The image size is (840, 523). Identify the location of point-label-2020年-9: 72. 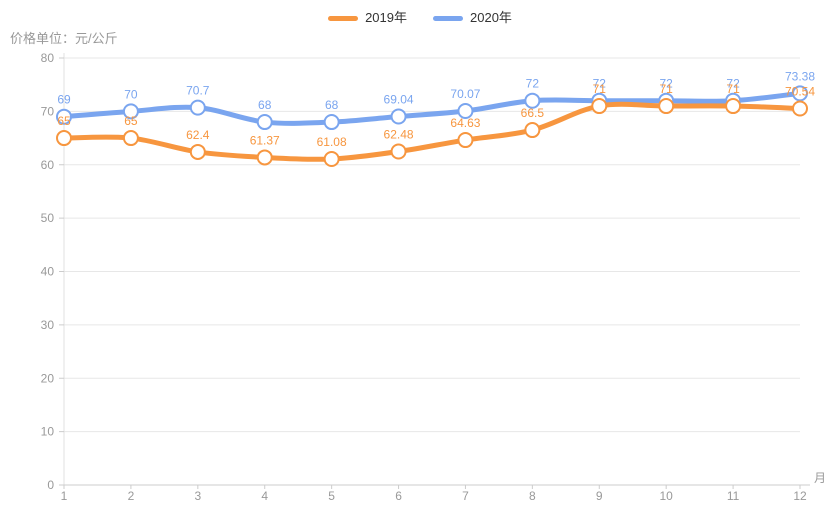
(600, 84).